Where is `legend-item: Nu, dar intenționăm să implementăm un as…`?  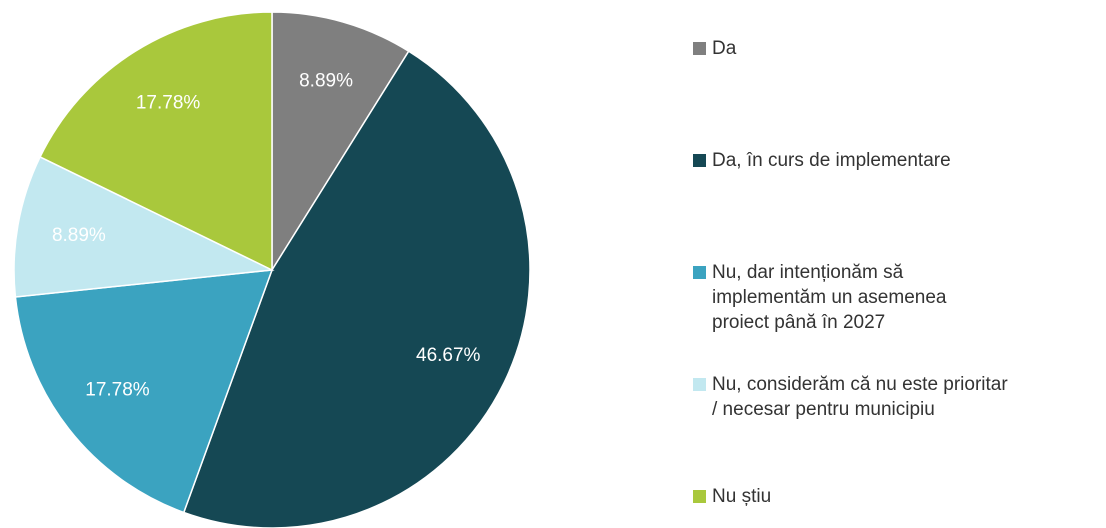
legend-item: Nu, dar intenționăm să implementăm un as… is located at coordinates (819, 297).